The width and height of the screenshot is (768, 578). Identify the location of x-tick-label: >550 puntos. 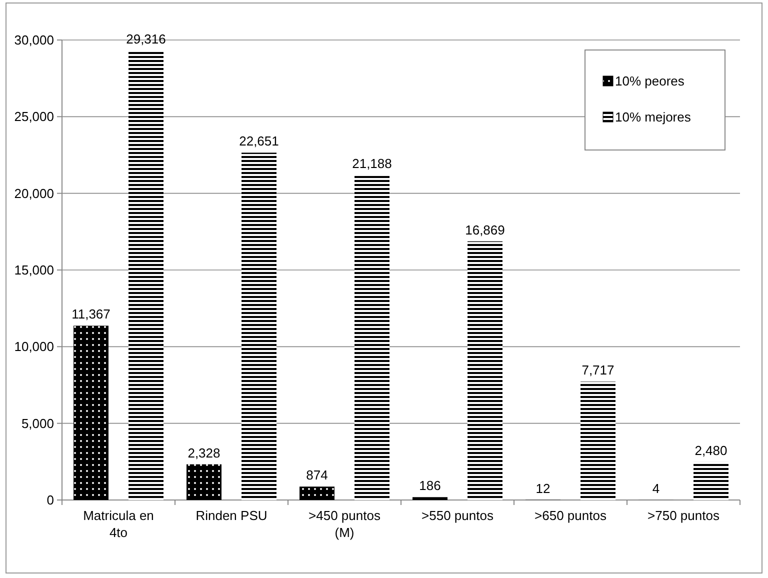
(458, 515).